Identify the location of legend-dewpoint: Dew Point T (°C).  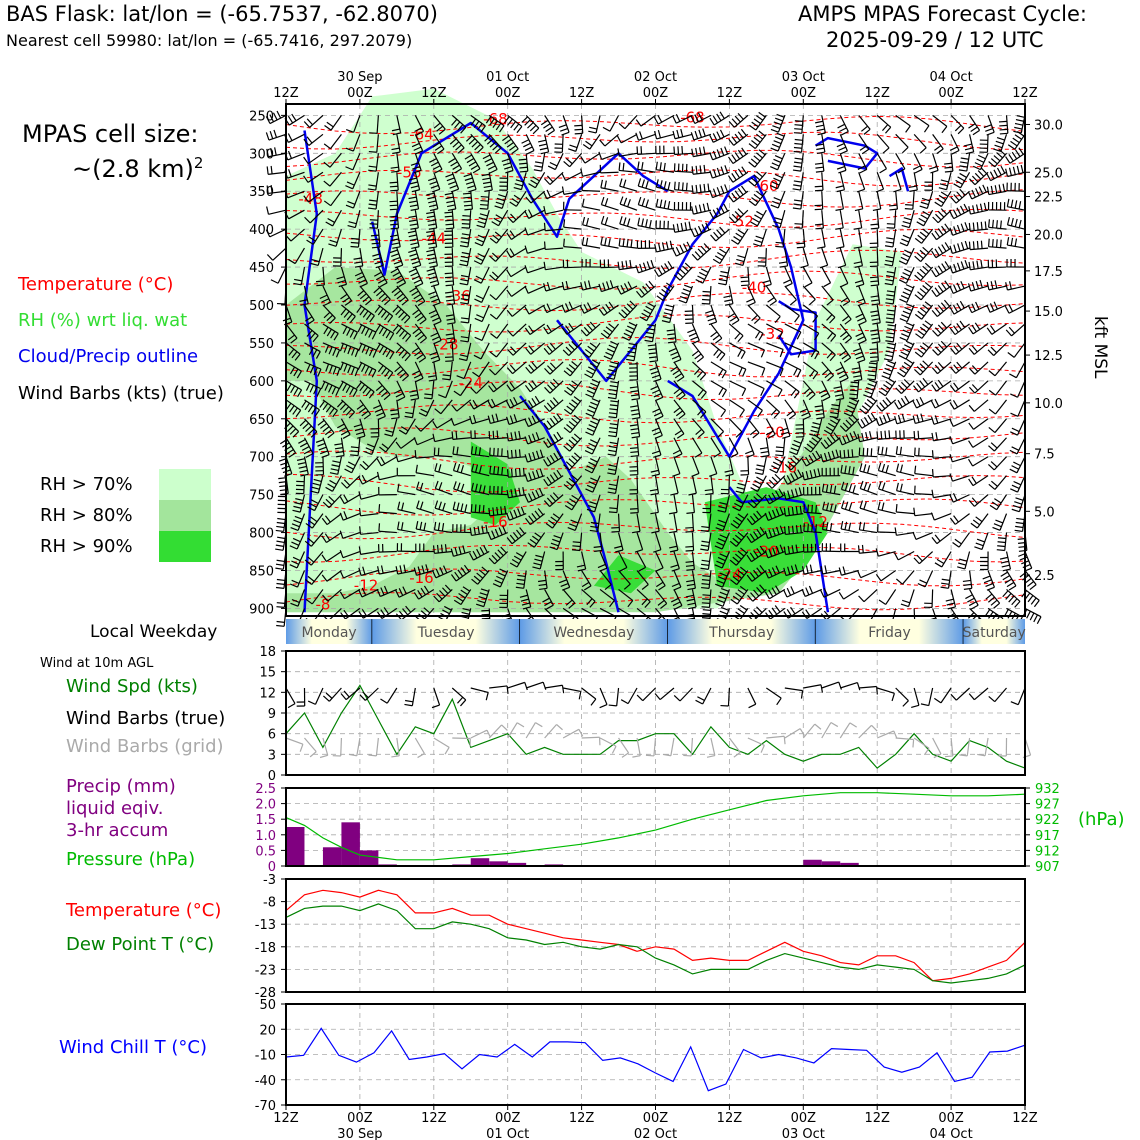
(140, 944).